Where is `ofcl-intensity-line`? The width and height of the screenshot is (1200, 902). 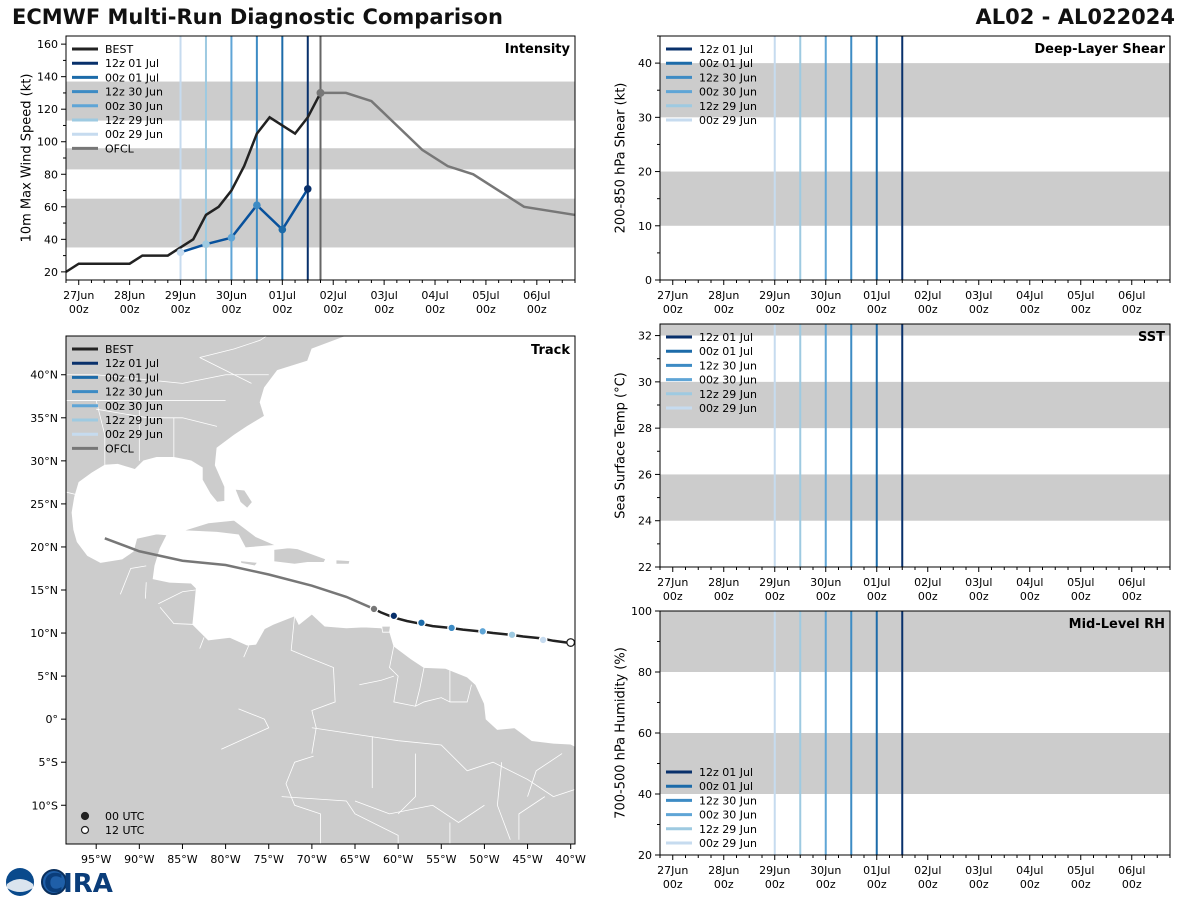 ofcl-intensity-line is located at coordinates (448, 154).